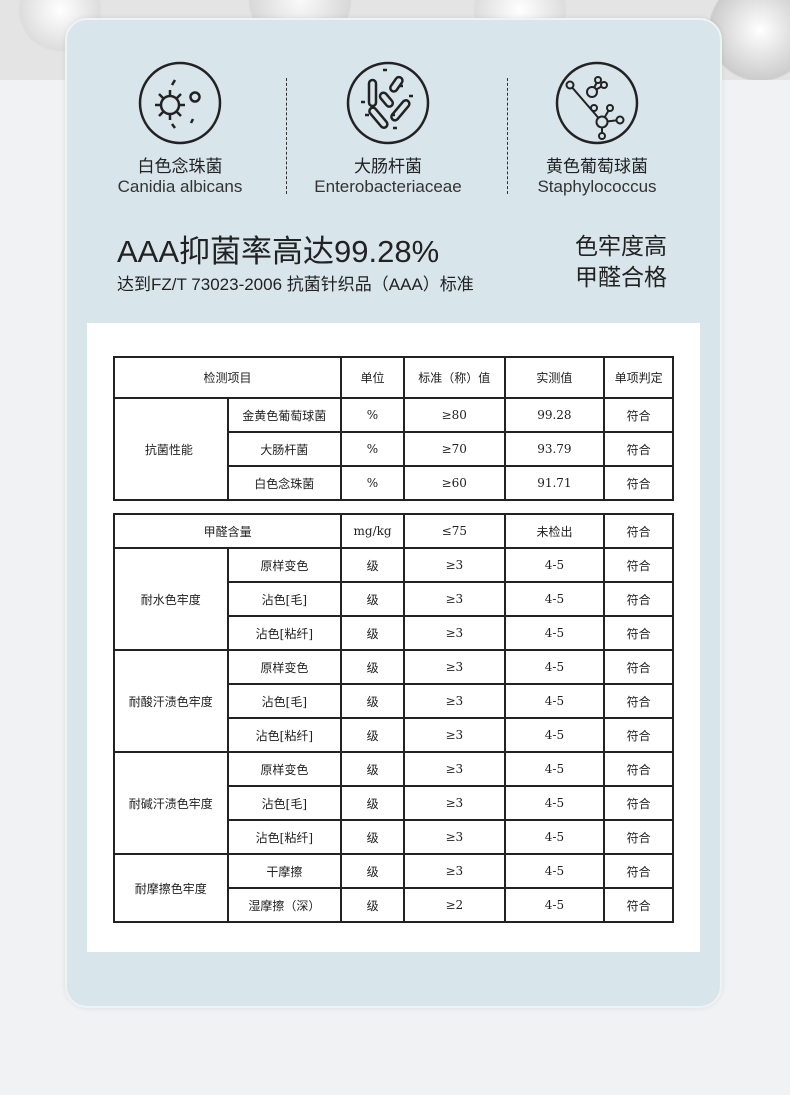 The height and width of the screenshot is (1095, 790). I want to click on table-cell: 金黄色葡萄球菌, so click(284, 415).